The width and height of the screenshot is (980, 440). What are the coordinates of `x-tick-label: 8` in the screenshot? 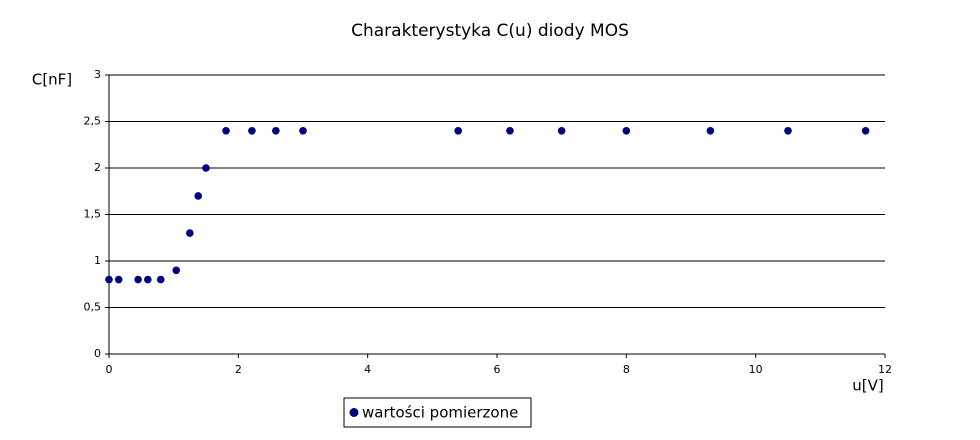 It's located at (626, 369).